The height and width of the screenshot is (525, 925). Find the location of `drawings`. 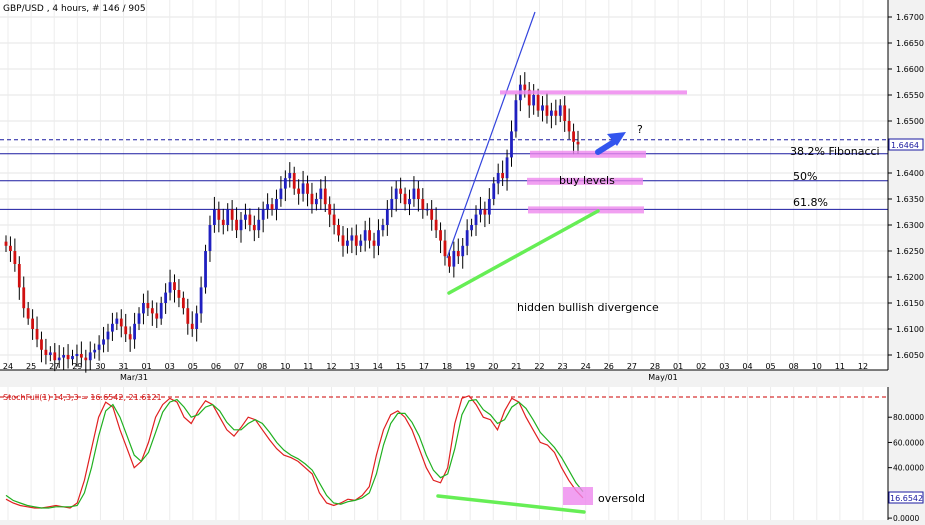

drawings is located at coordinates (566, 153).